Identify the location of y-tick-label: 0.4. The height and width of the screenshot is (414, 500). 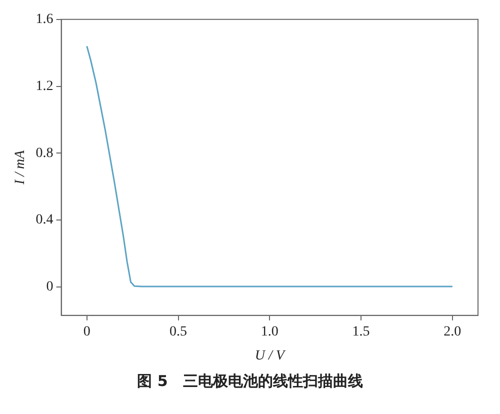
(45, 220).